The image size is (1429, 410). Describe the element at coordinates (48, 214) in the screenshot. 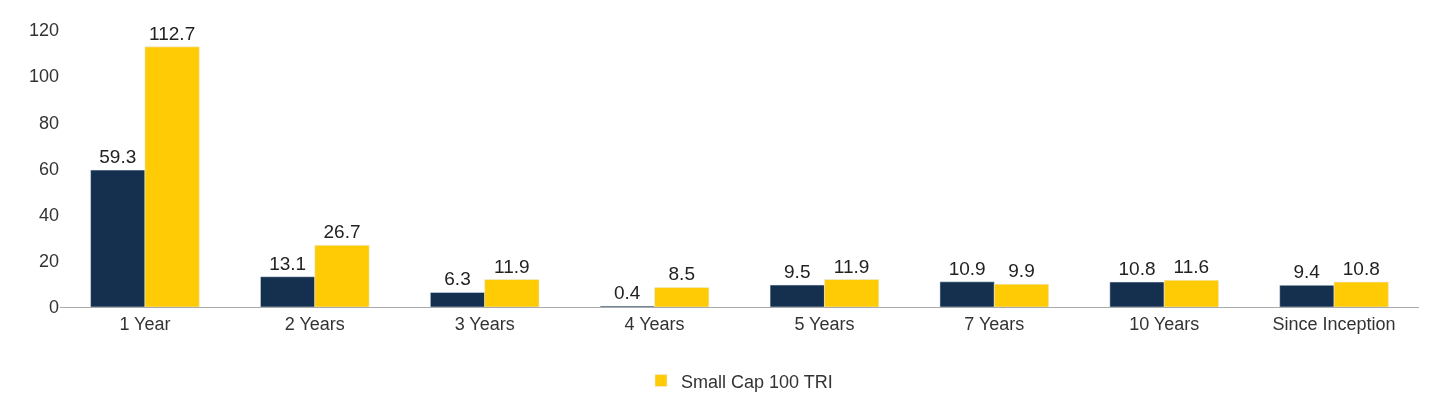

I see `y-tick-label: 40` at that location.